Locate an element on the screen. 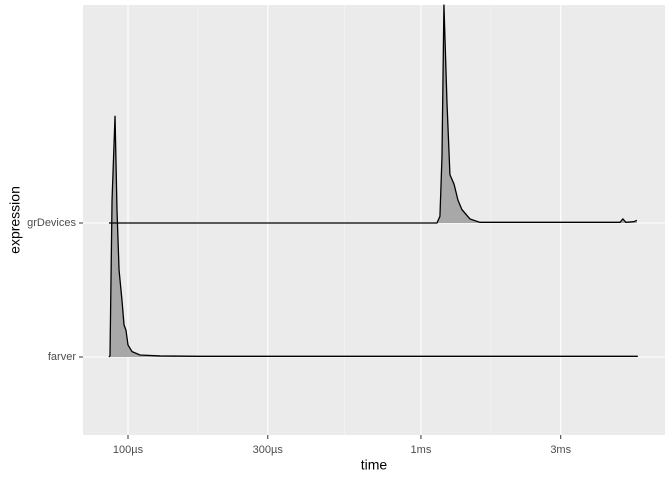  y-axis-title: expression is located at coordinates (15, 220).